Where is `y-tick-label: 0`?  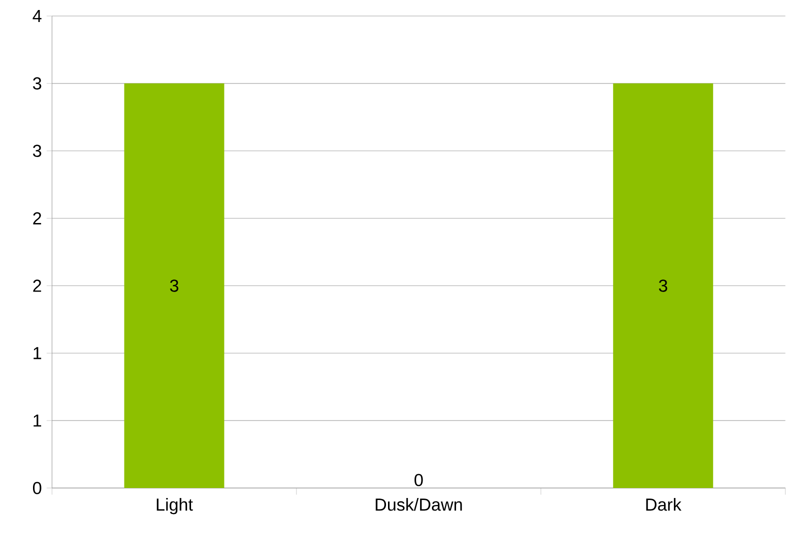
y-tick-label: 0 is located at coordinates (37, 488).